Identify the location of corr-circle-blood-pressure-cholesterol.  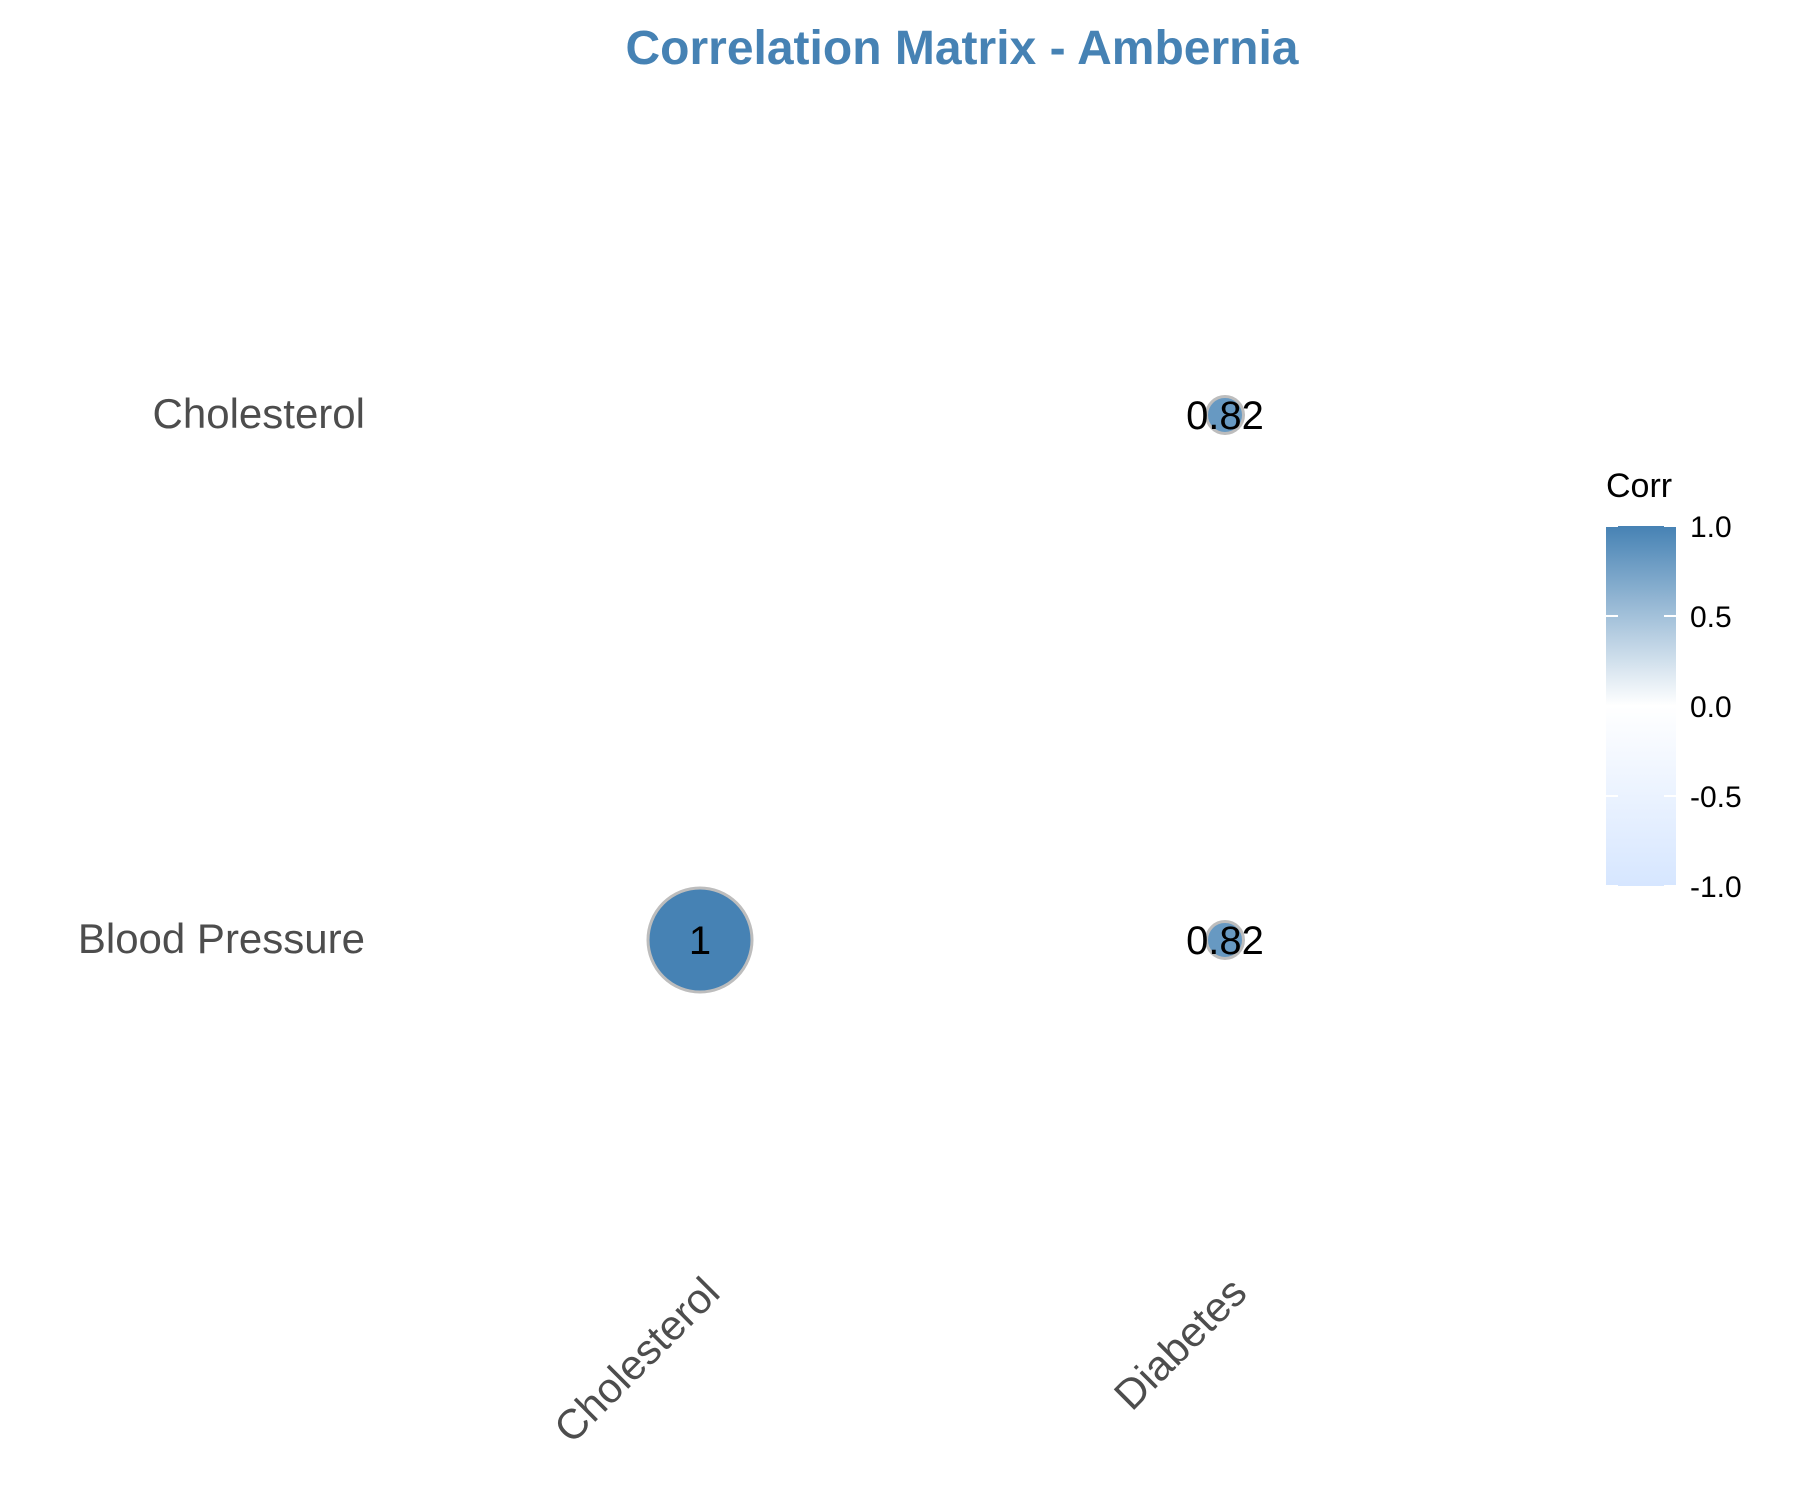
(700, 940).